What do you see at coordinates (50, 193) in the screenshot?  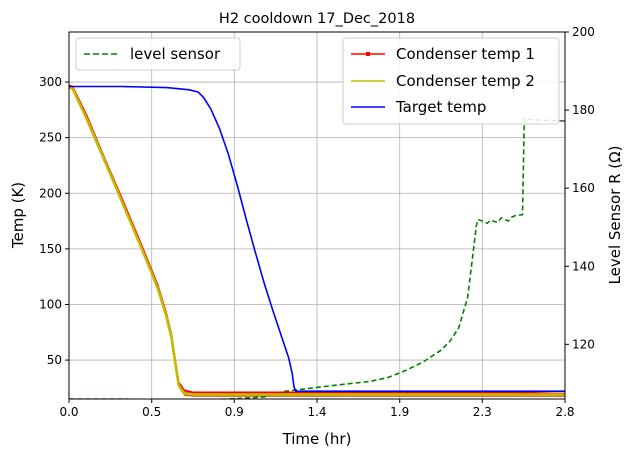 I see `y-tick-label: 200` at bounding box center [50, 193].